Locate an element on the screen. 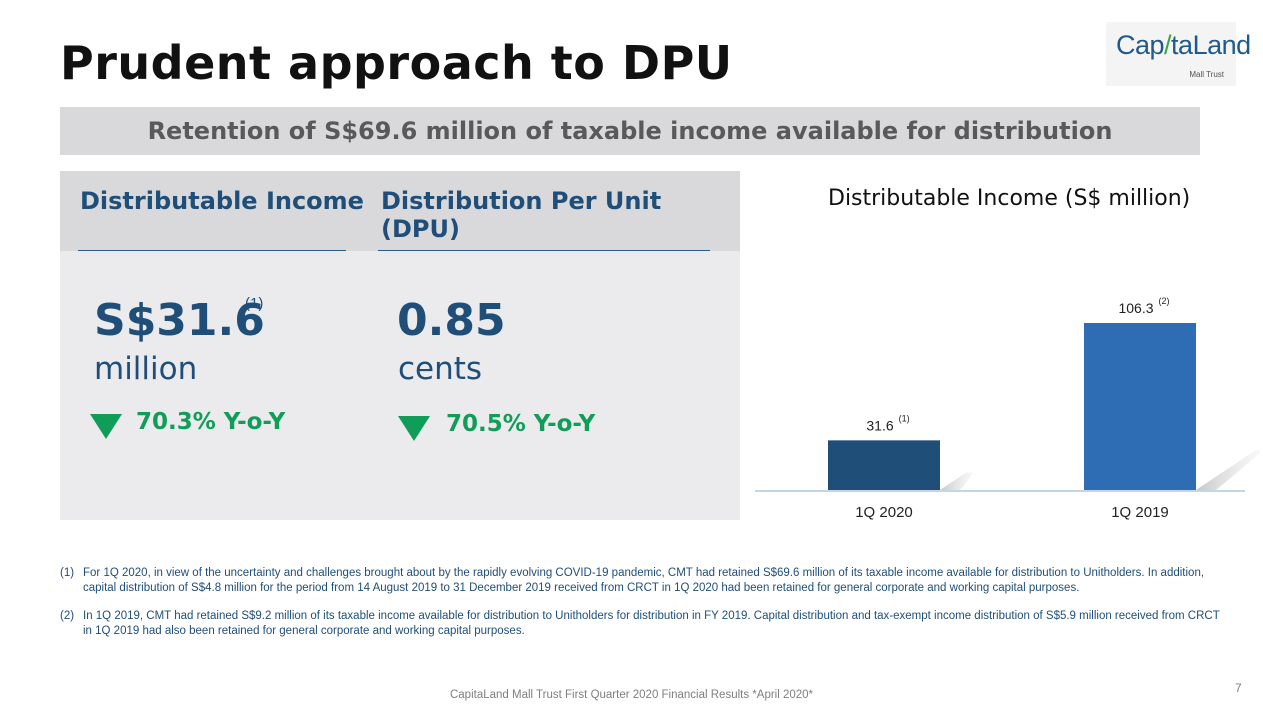 This screenshot has height=715, width=1263. logo-subtitle: Mall Trust is located at coordinates (1206, 74).